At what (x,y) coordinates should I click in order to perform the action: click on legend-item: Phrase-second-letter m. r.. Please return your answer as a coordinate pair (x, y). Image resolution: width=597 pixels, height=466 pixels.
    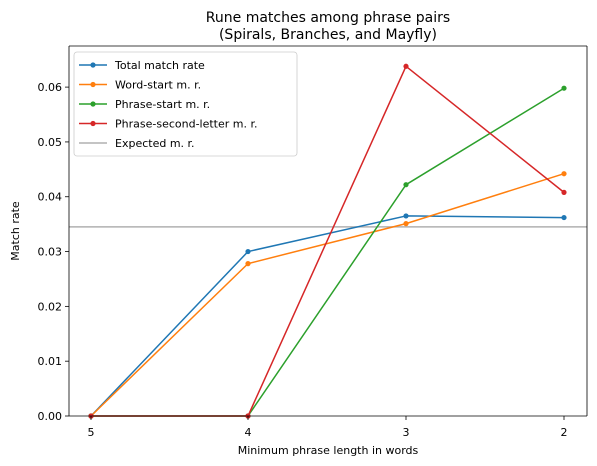
    Looking at the image, I should click on (168, 124).